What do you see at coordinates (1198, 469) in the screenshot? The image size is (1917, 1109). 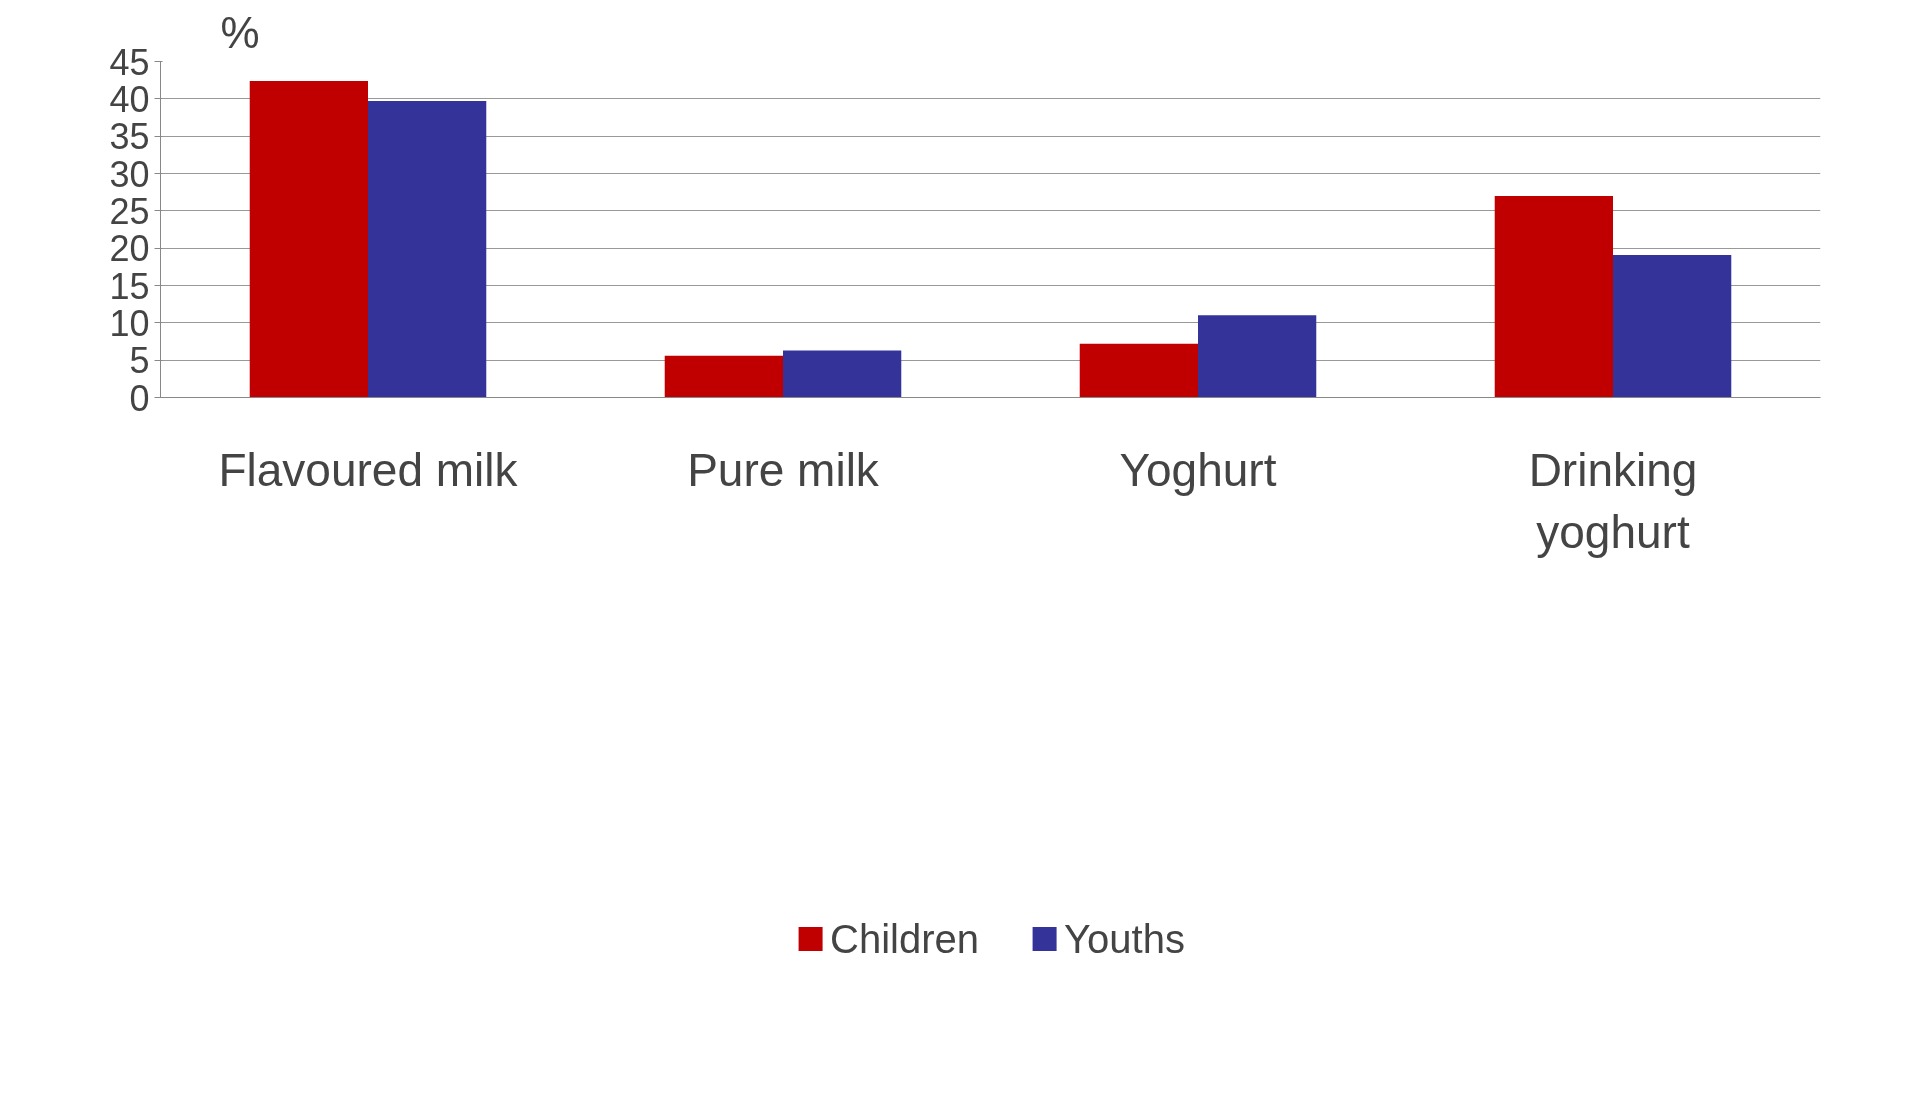 I see `x-tick-label: Yoghurt` at bounding box center [1198, 469].